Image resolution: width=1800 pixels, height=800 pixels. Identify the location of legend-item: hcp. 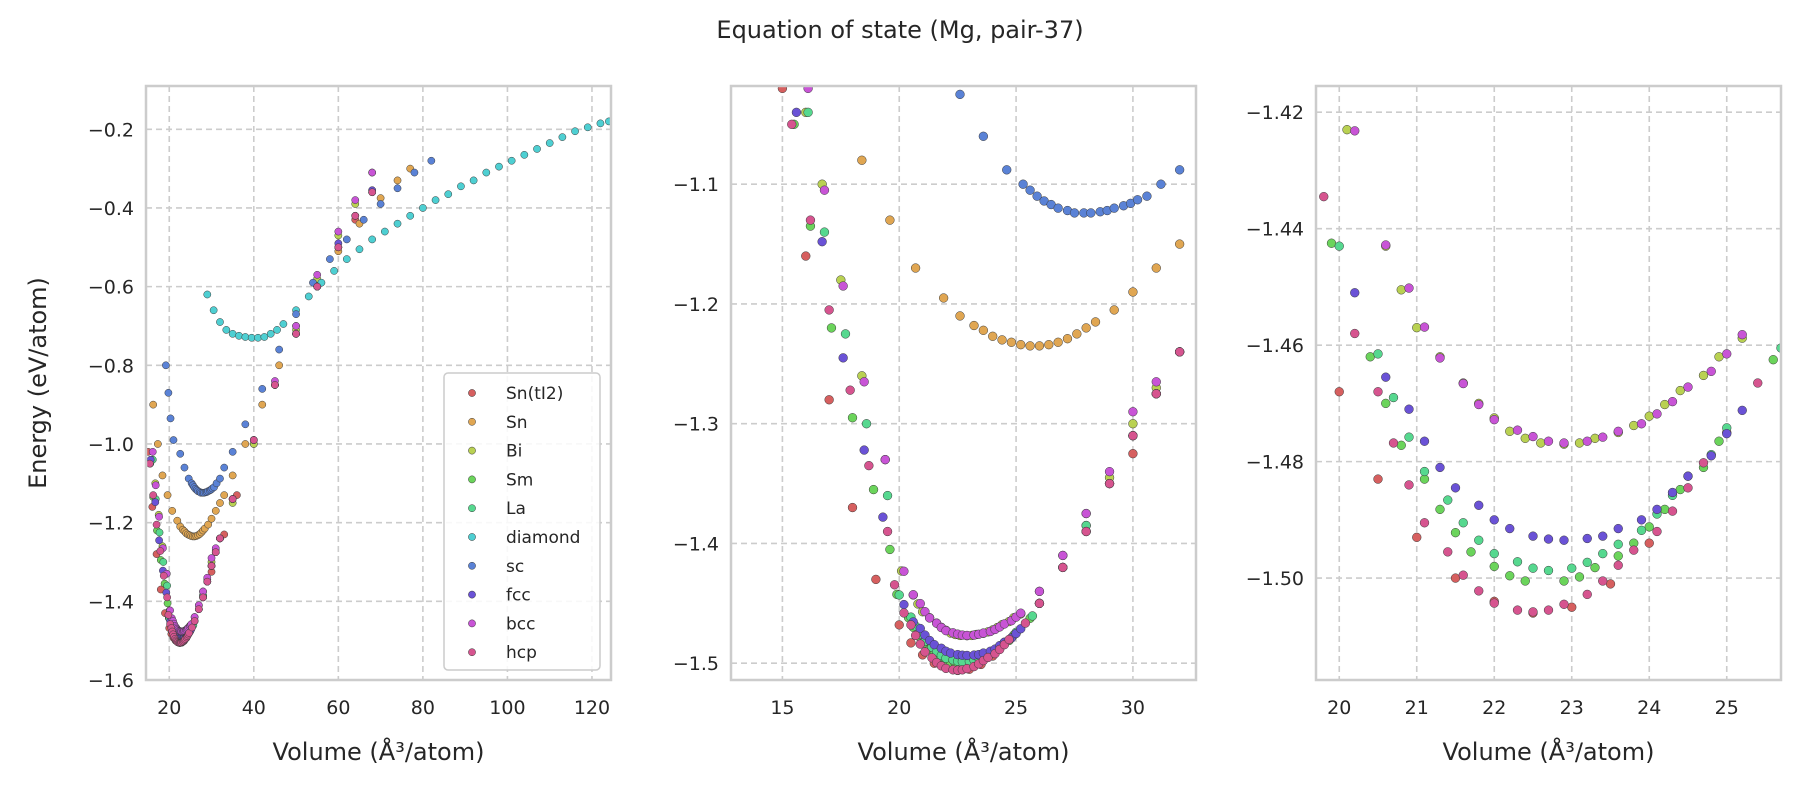
(502, 653).